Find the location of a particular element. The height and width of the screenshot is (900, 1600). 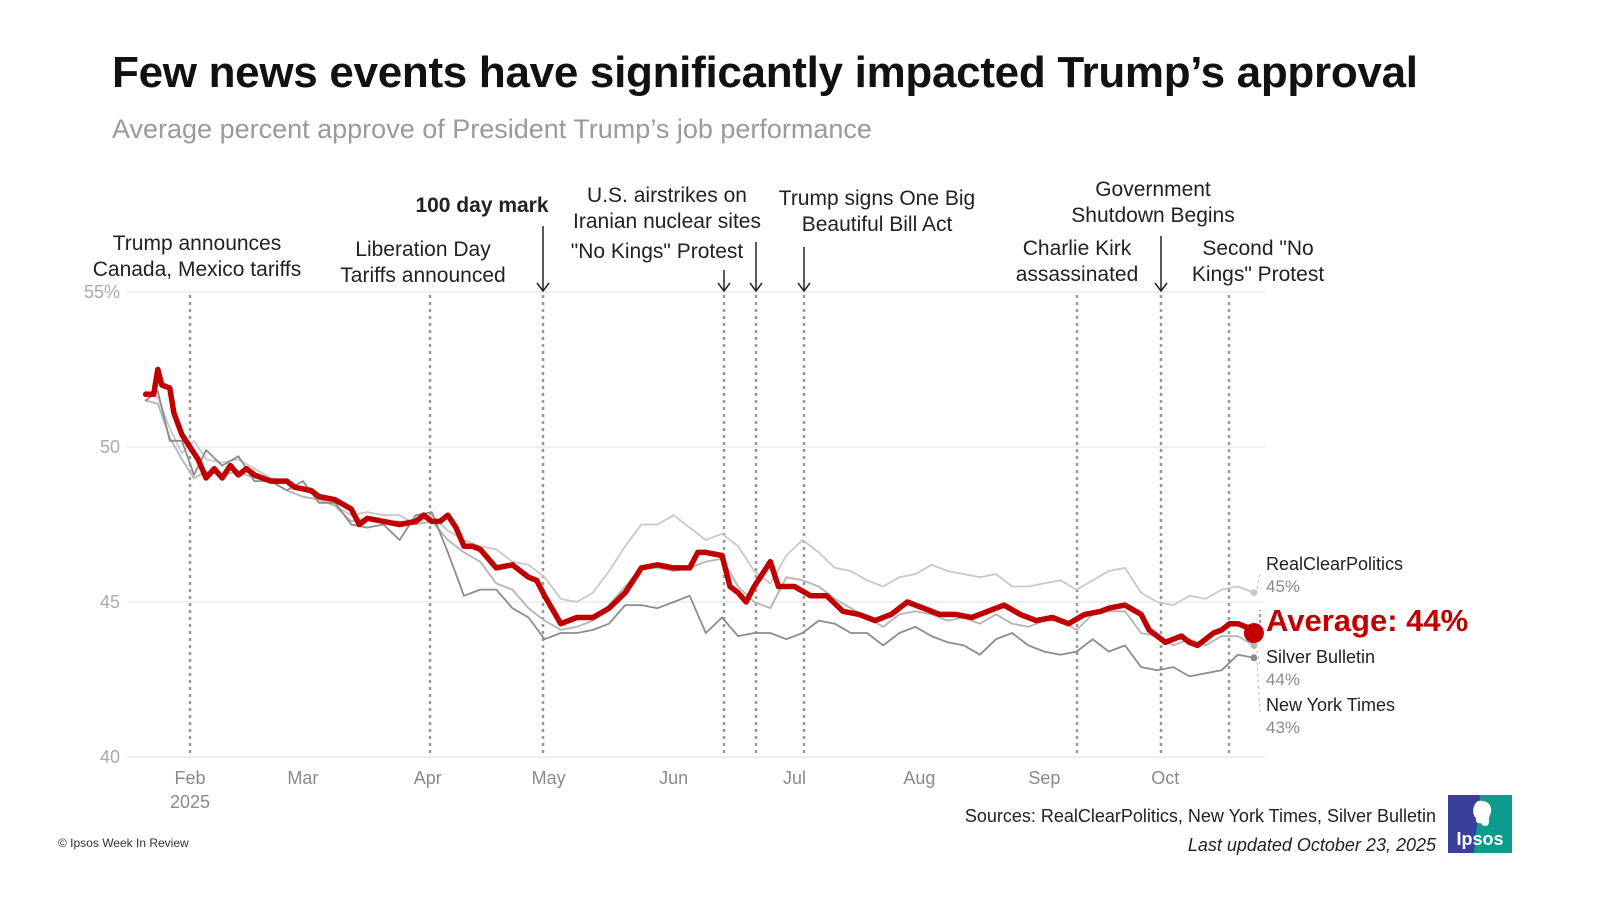

silver-bulletin-value: 44% is located at coordinates (1283, 679).